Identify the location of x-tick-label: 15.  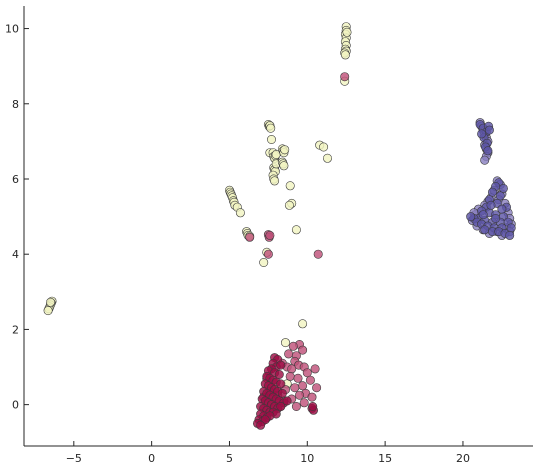
(385, 458).